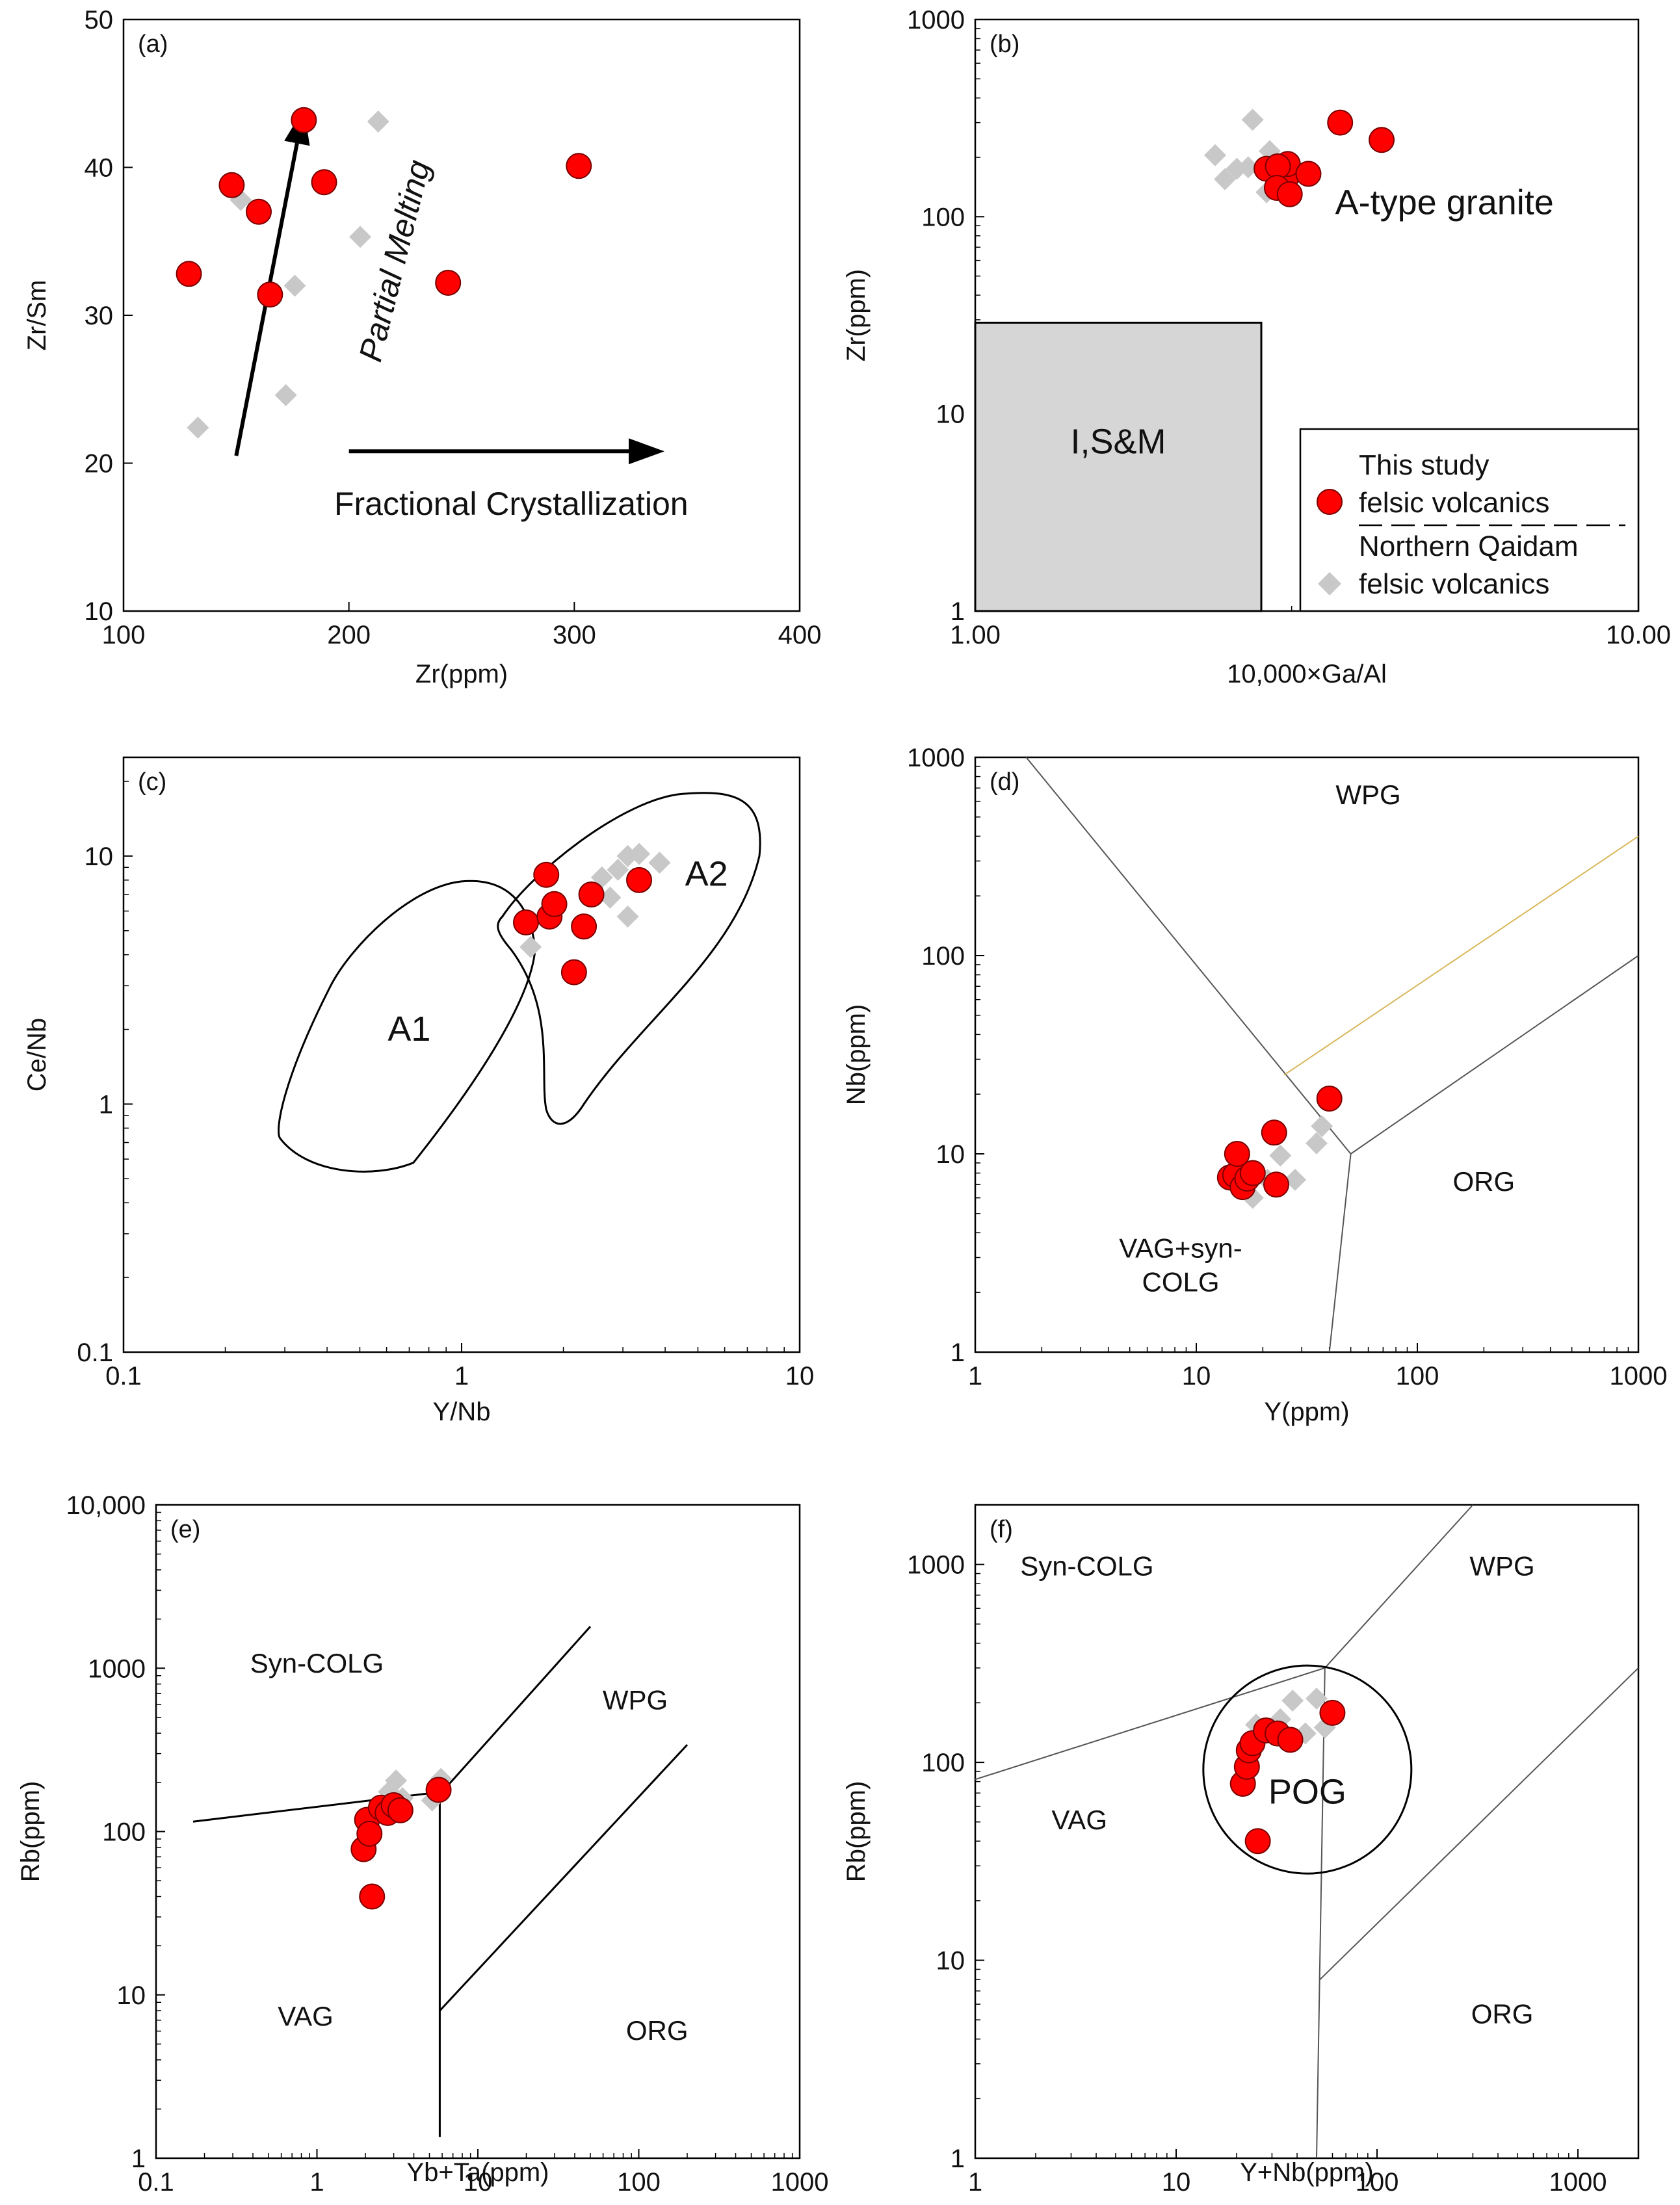 Image resolution: width=1680 pixels, height=2205 pixels. What do you see at coordinates (461, 674) in the screenshot?
I see `x-axis-title: Zr(ppm)` at bounding box center [461, 674].